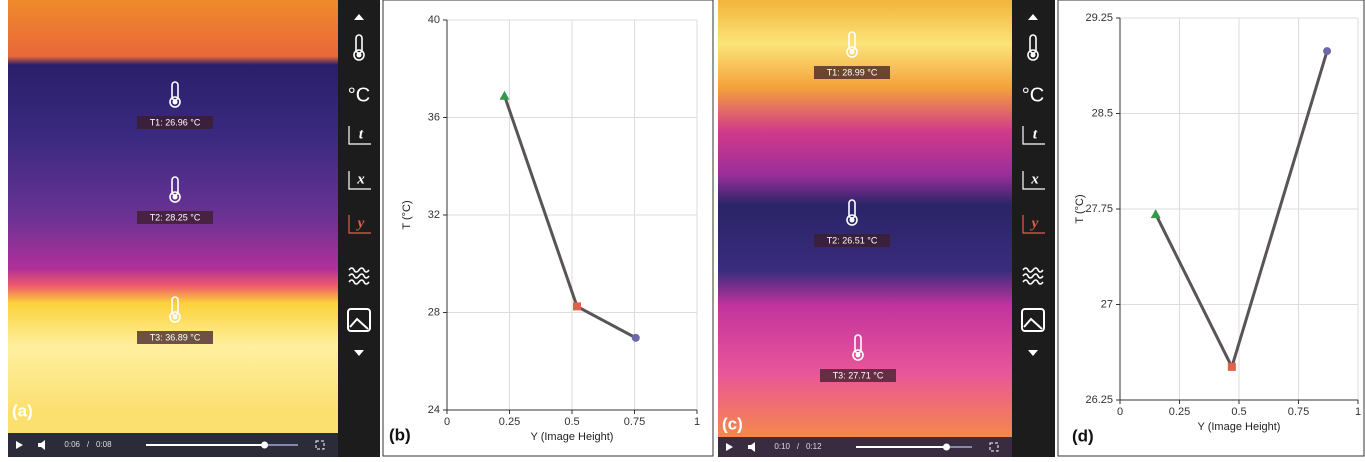 The image size is (1365, 462). Describe the element at coordinates (1083, 435) in the screenshot. I see `panel-label: (d)` at that location.